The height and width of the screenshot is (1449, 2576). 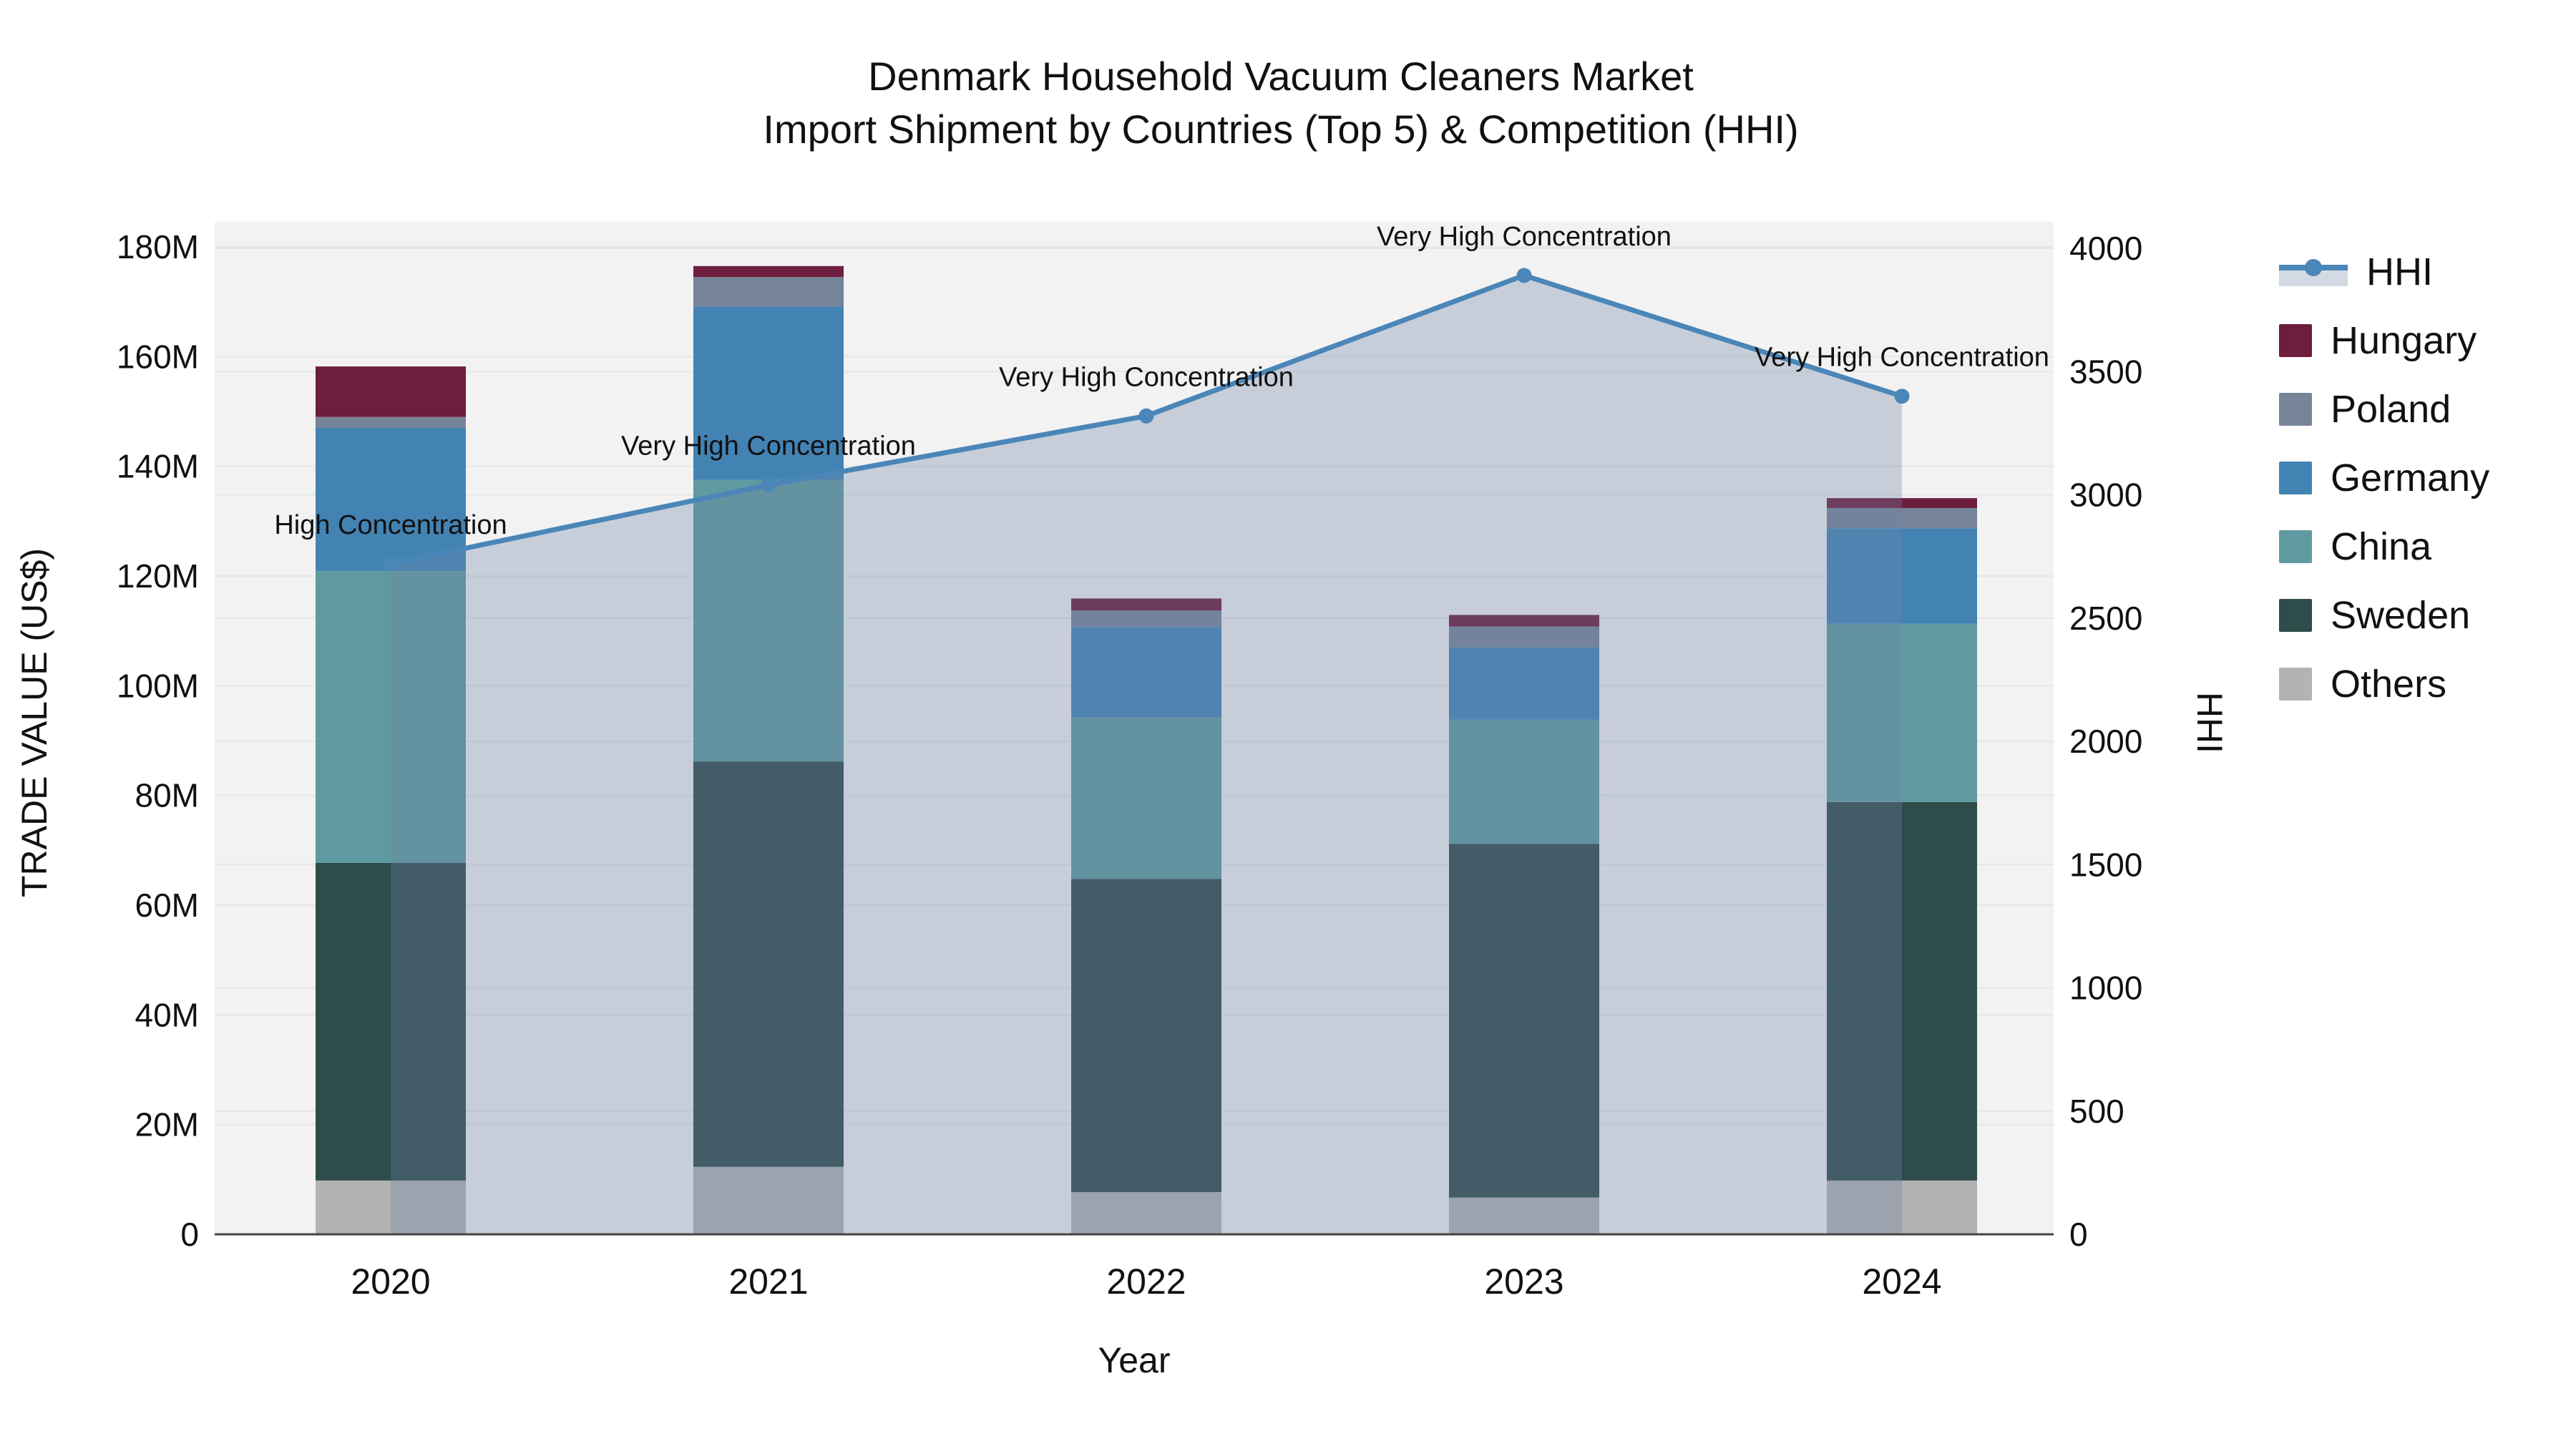 What do you see at coordinates (769, 271) in the screenshot?
I see `bar-segment-hungary-2021` at bounding box center [769, 271].